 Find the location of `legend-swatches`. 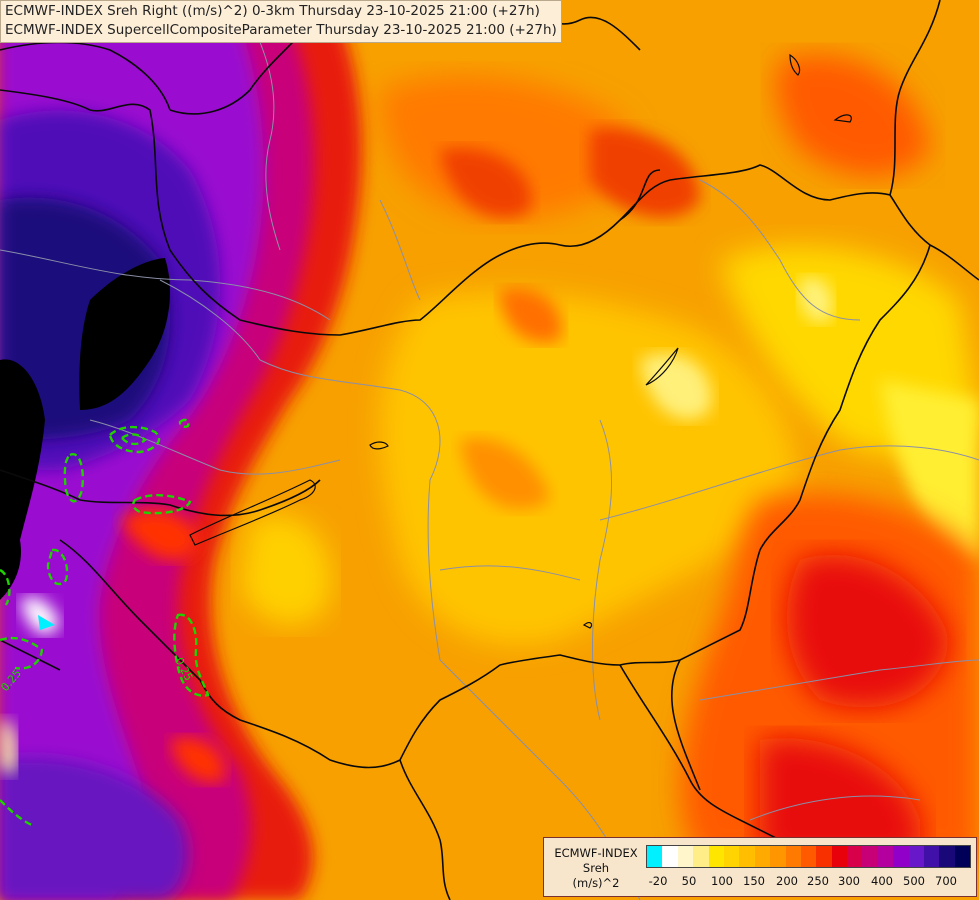

legend-swatches is located at coordinates (809, 856).